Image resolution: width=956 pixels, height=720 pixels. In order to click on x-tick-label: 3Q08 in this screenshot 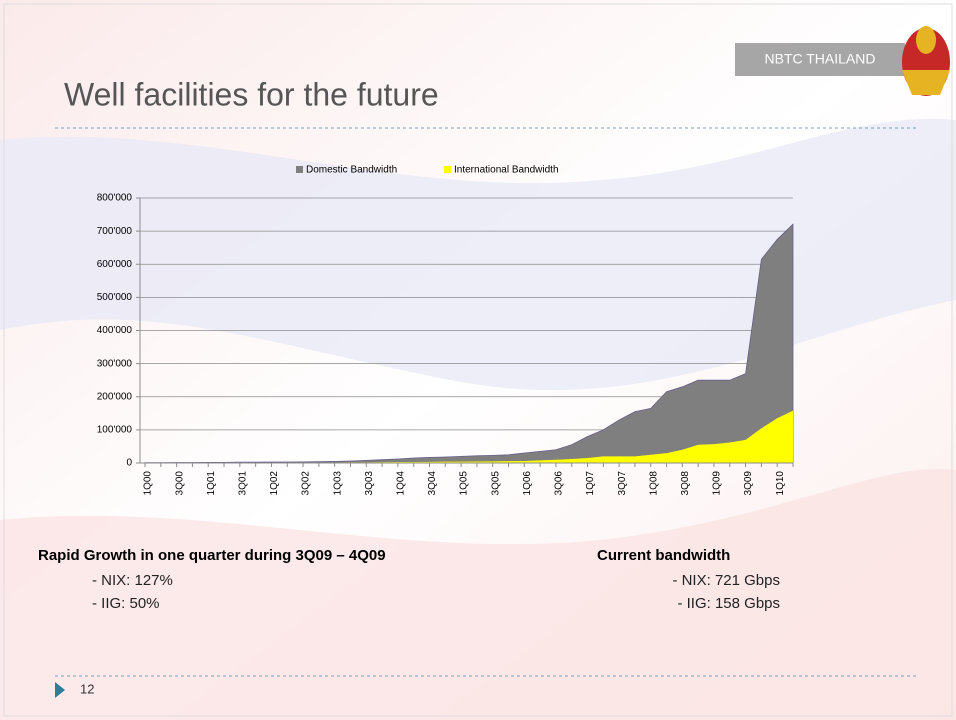, I will do `click(685, 483)`.